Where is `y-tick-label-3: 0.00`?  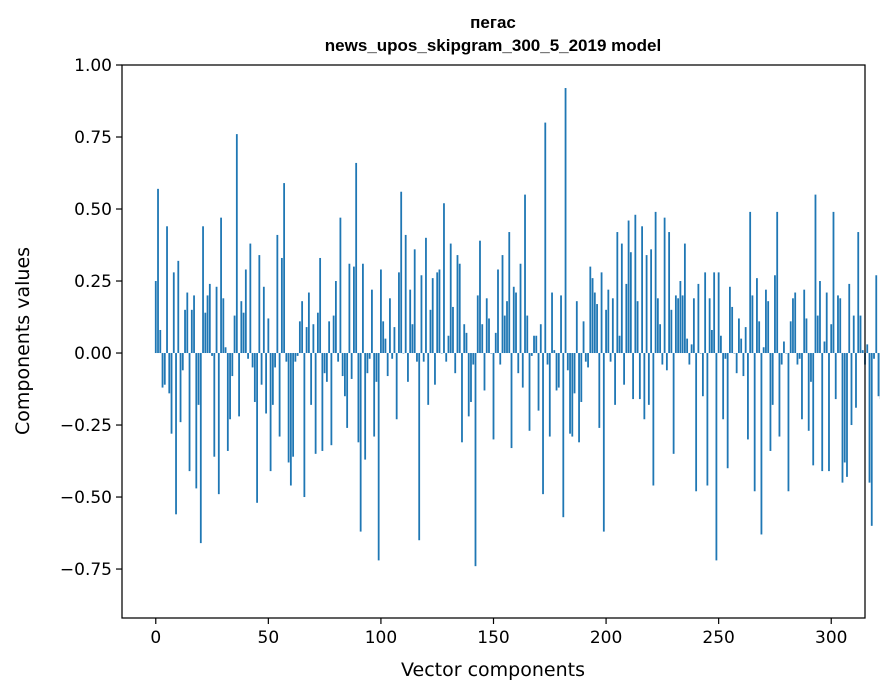 y-tick-label-3: 0.00 is located at coordinates (93, 354).